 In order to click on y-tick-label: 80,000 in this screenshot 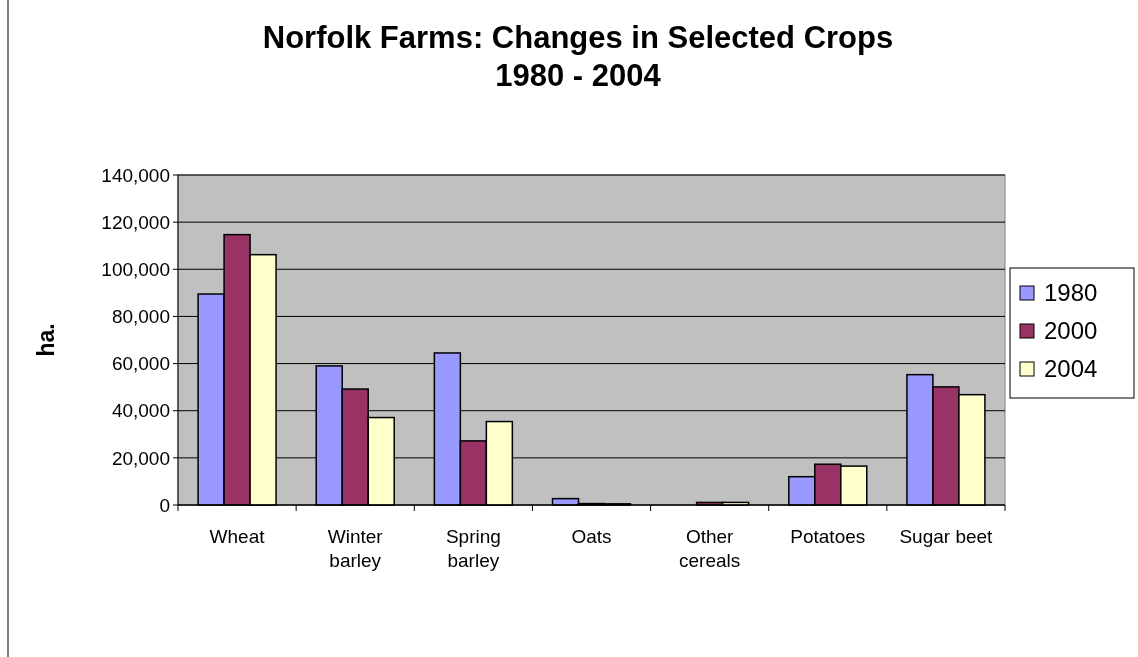, I will do `click(140, 317)`.